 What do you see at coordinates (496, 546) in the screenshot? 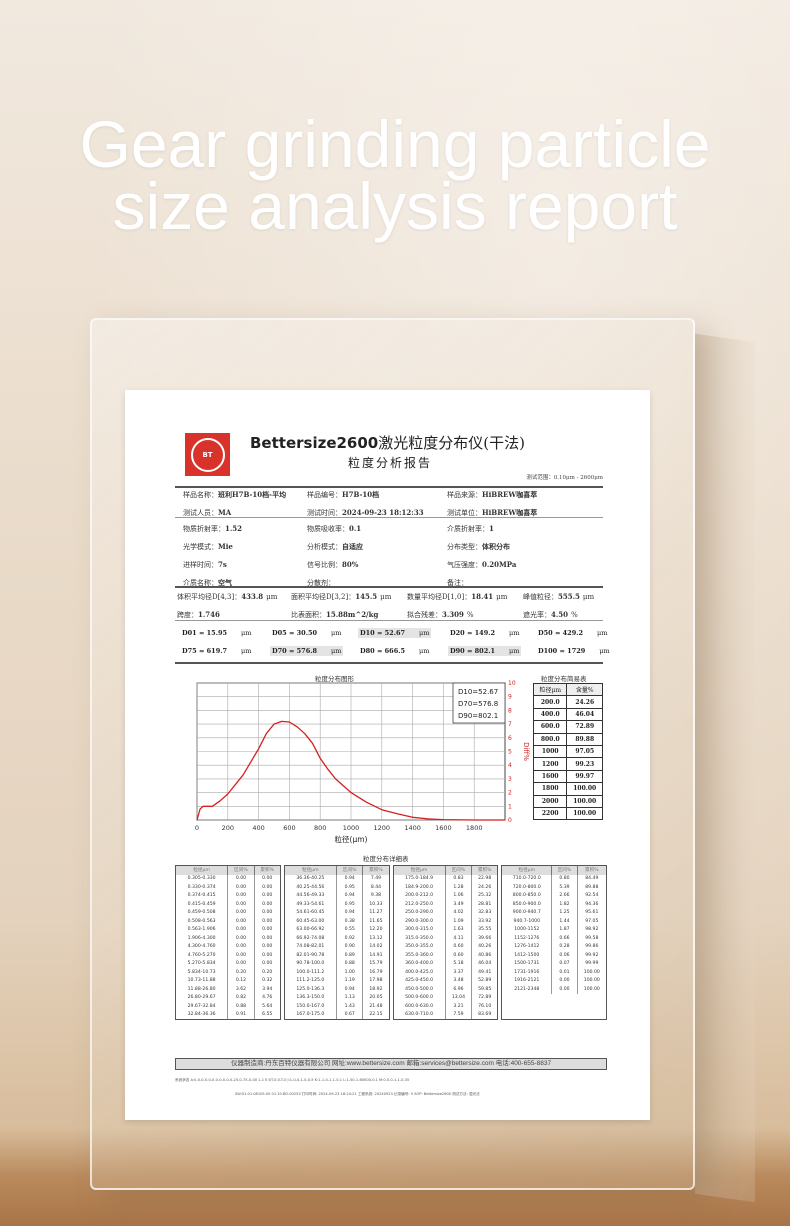
I see `param-value: 体积分布` at bounding box center [496, 546].